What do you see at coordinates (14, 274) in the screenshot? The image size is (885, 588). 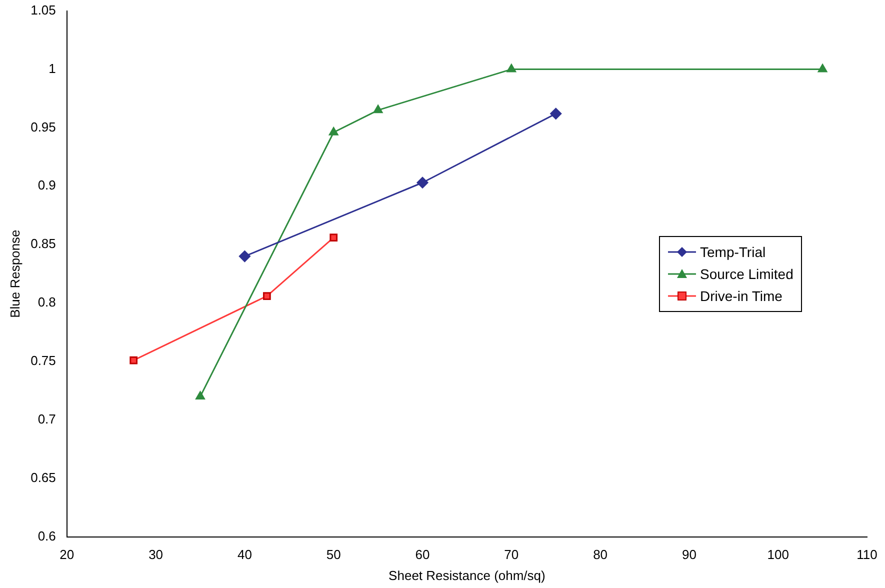 I see `y-axis-title: Blue Response` at bounding box center [14, 274].